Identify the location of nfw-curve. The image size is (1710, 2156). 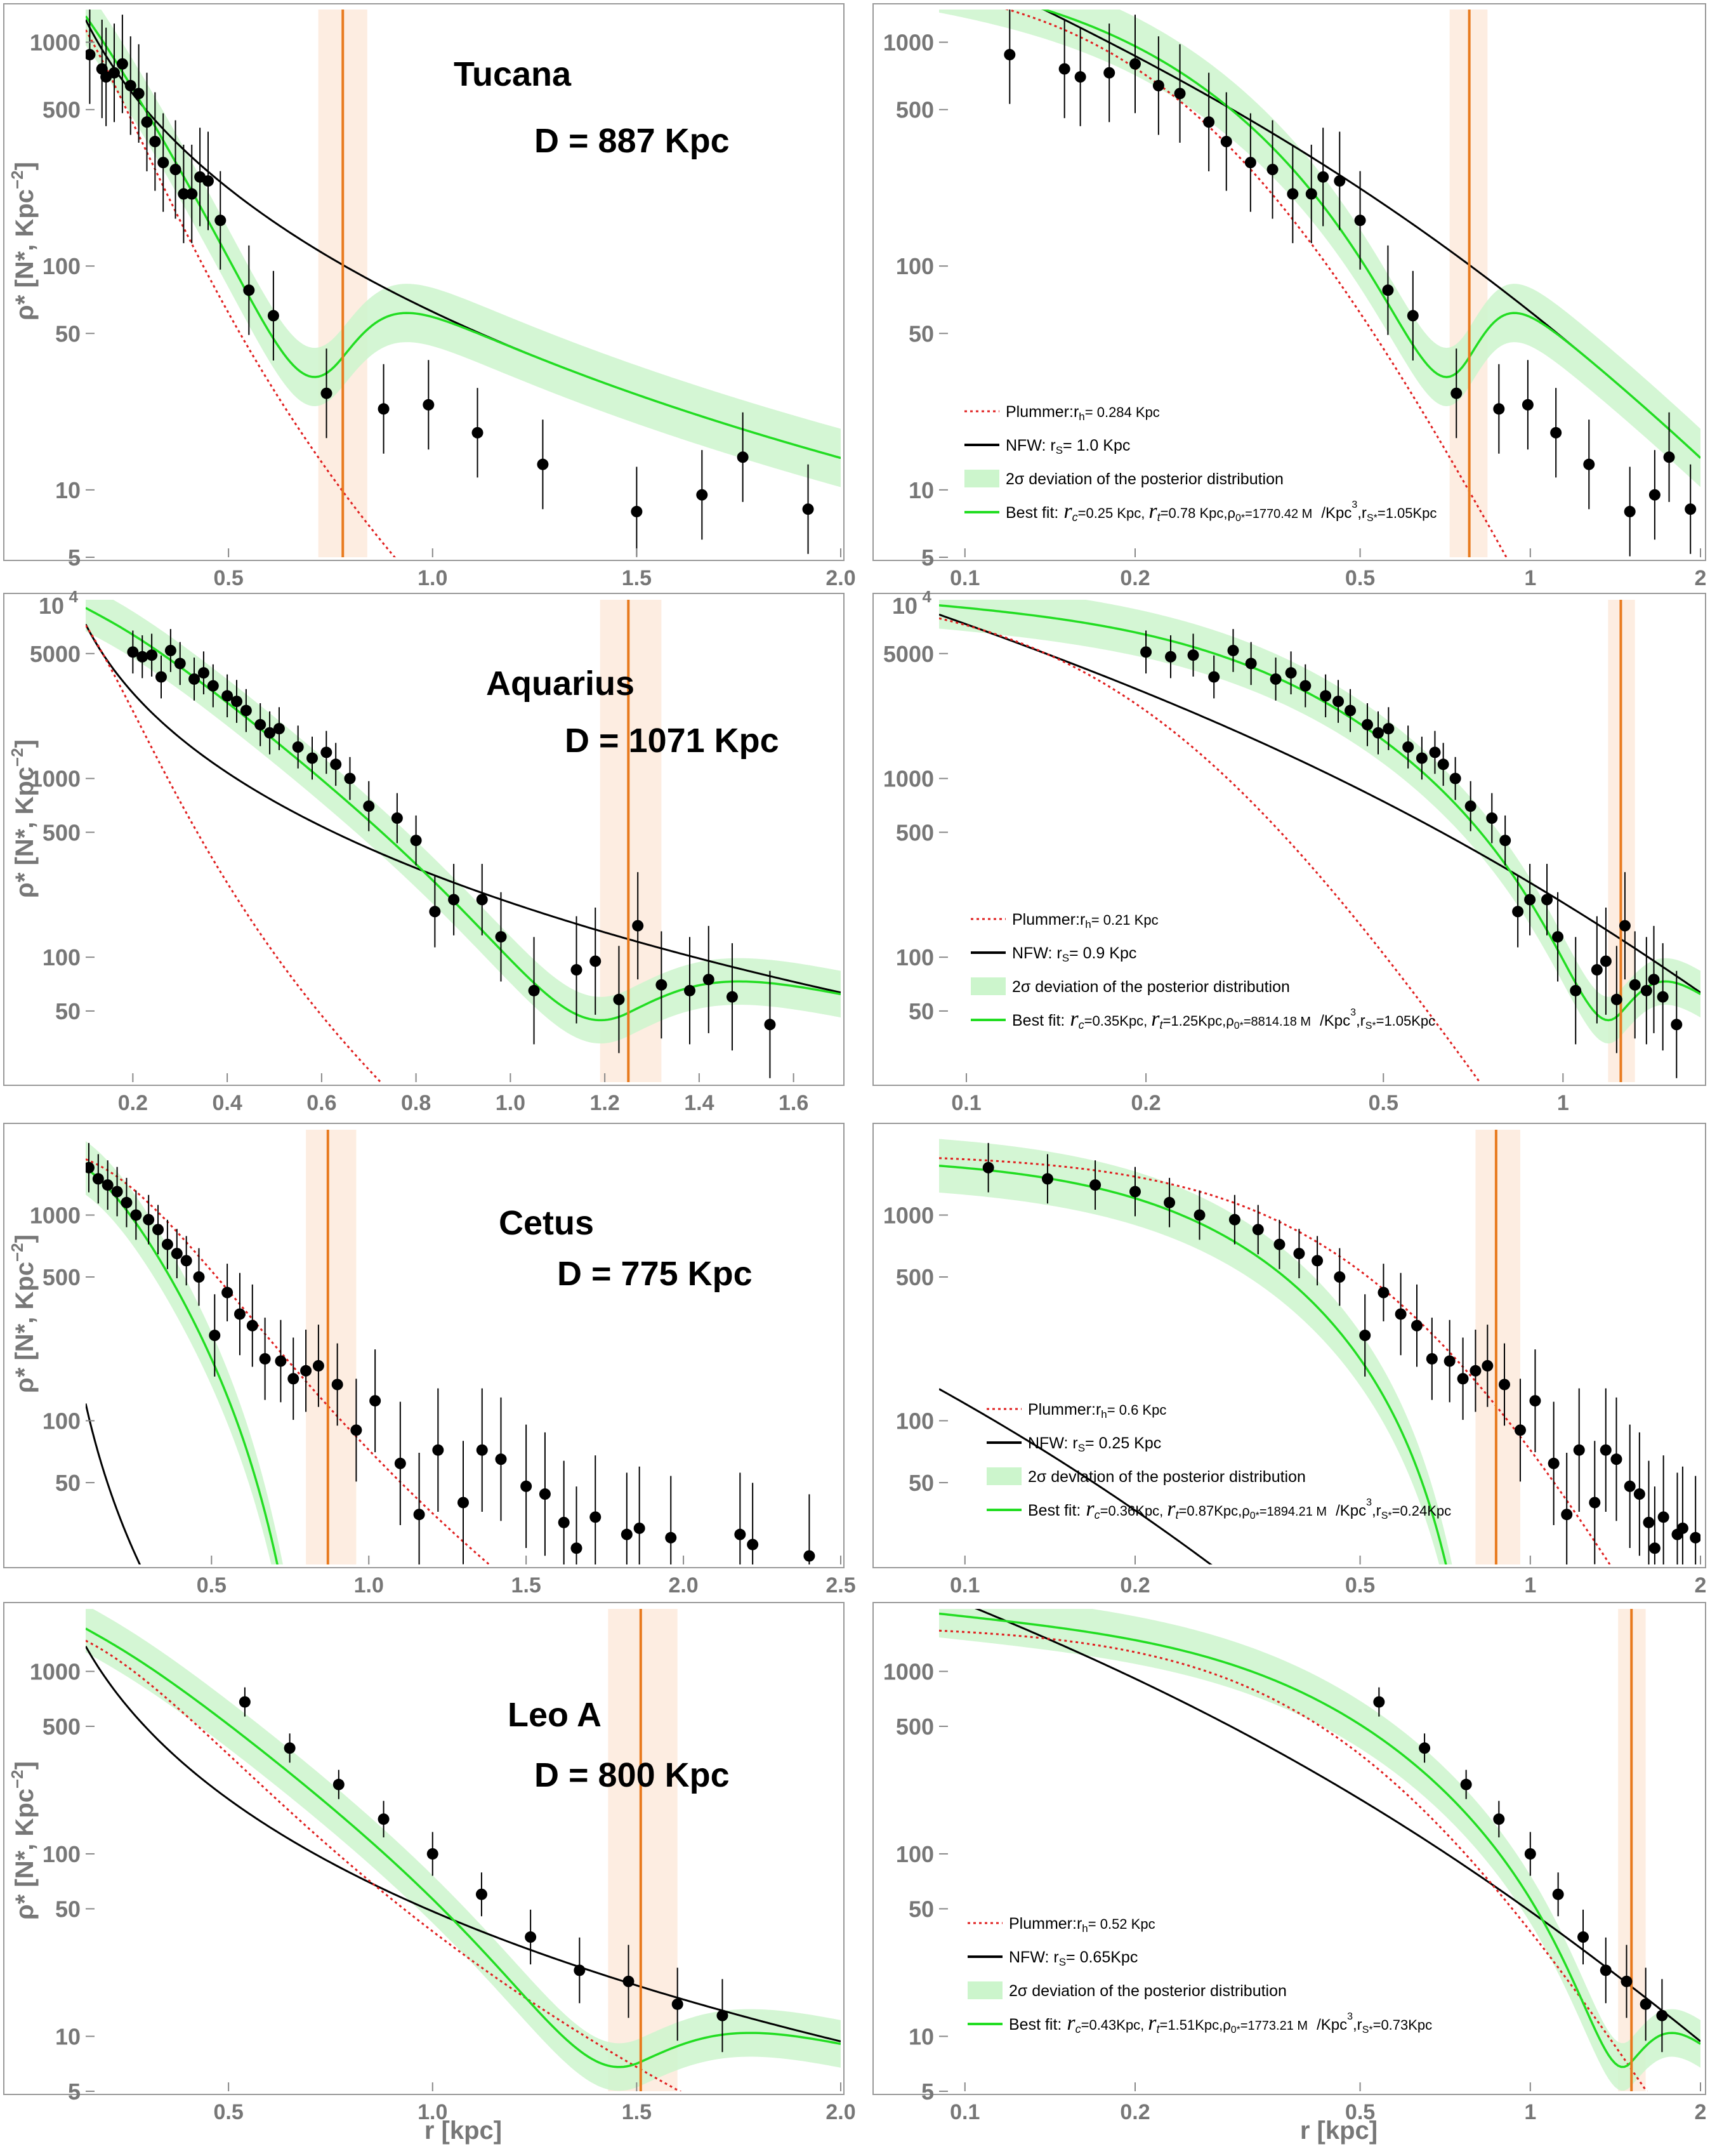
(1076, 1476).